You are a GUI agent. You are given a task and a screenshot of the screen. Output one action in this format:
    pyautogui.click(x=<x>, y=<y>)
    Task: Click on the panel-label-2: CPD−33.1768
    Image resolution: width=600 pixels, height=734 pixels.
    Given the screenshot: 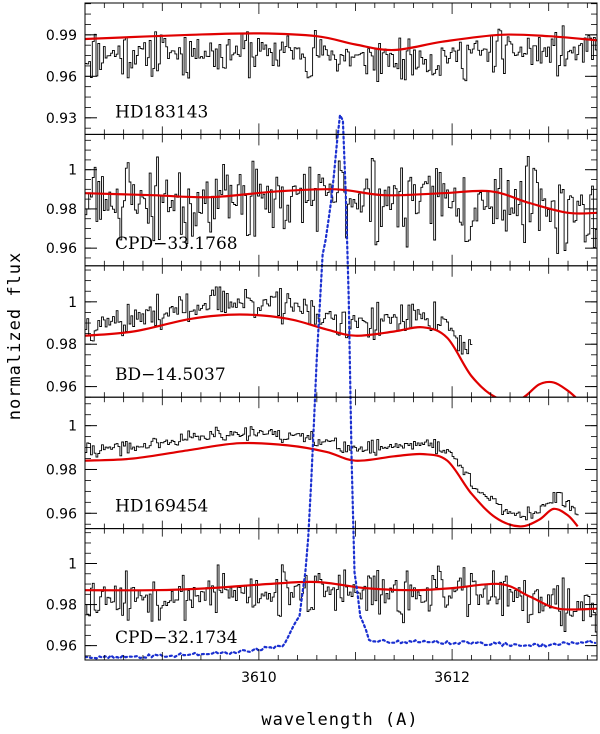 What is the action you would take?
    pyautogui.click(x=176, y=244)
    